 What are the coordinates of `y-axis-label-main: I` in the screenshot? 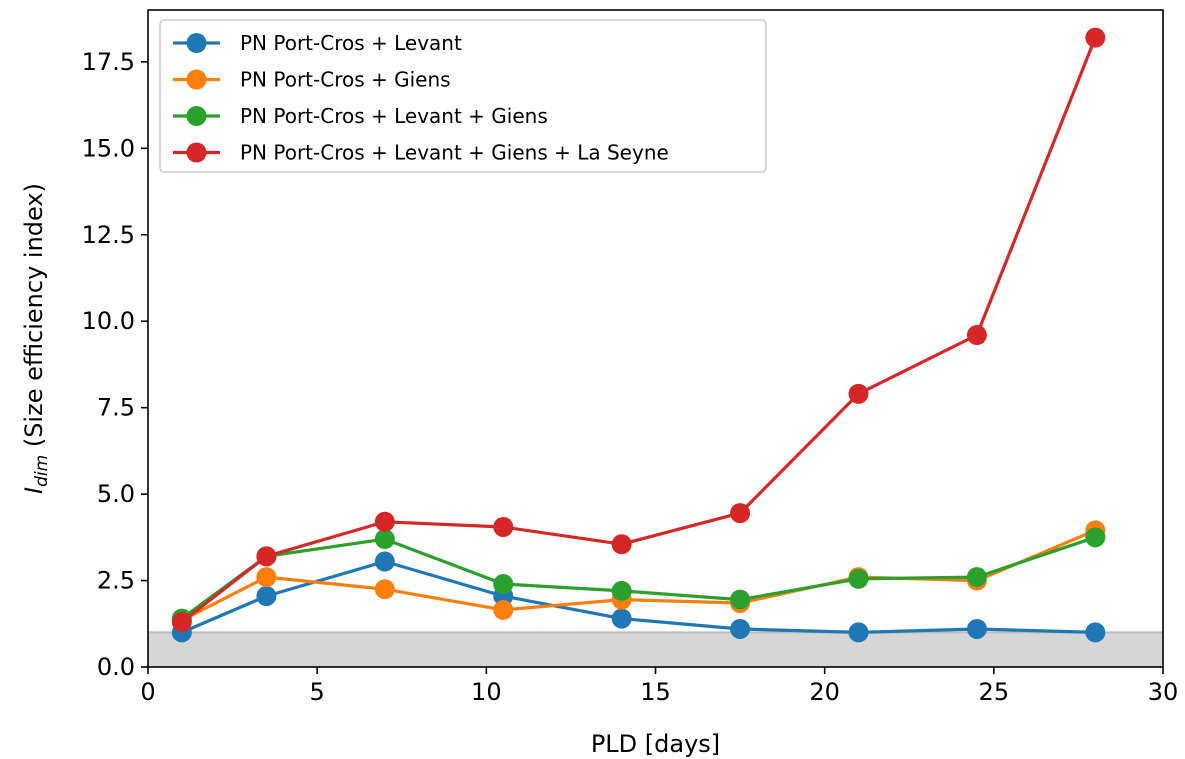 It's located at (34, 490).